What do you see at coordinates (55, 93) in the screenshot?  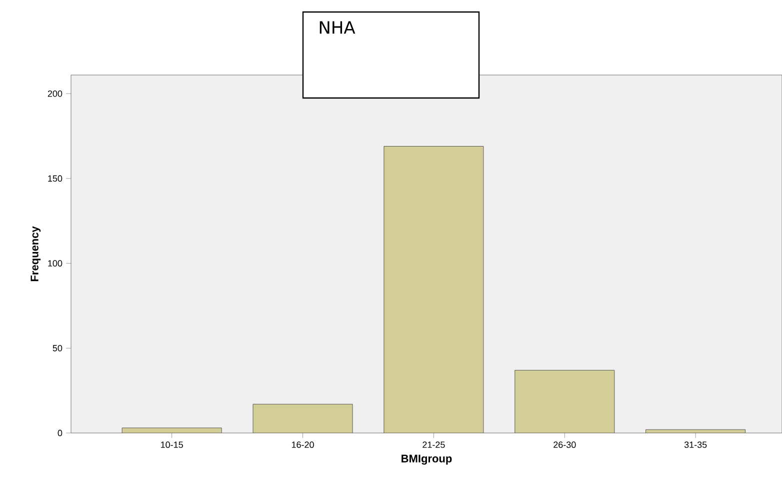 I see `y-tick-label: 200` at bounding box center [55, 93].